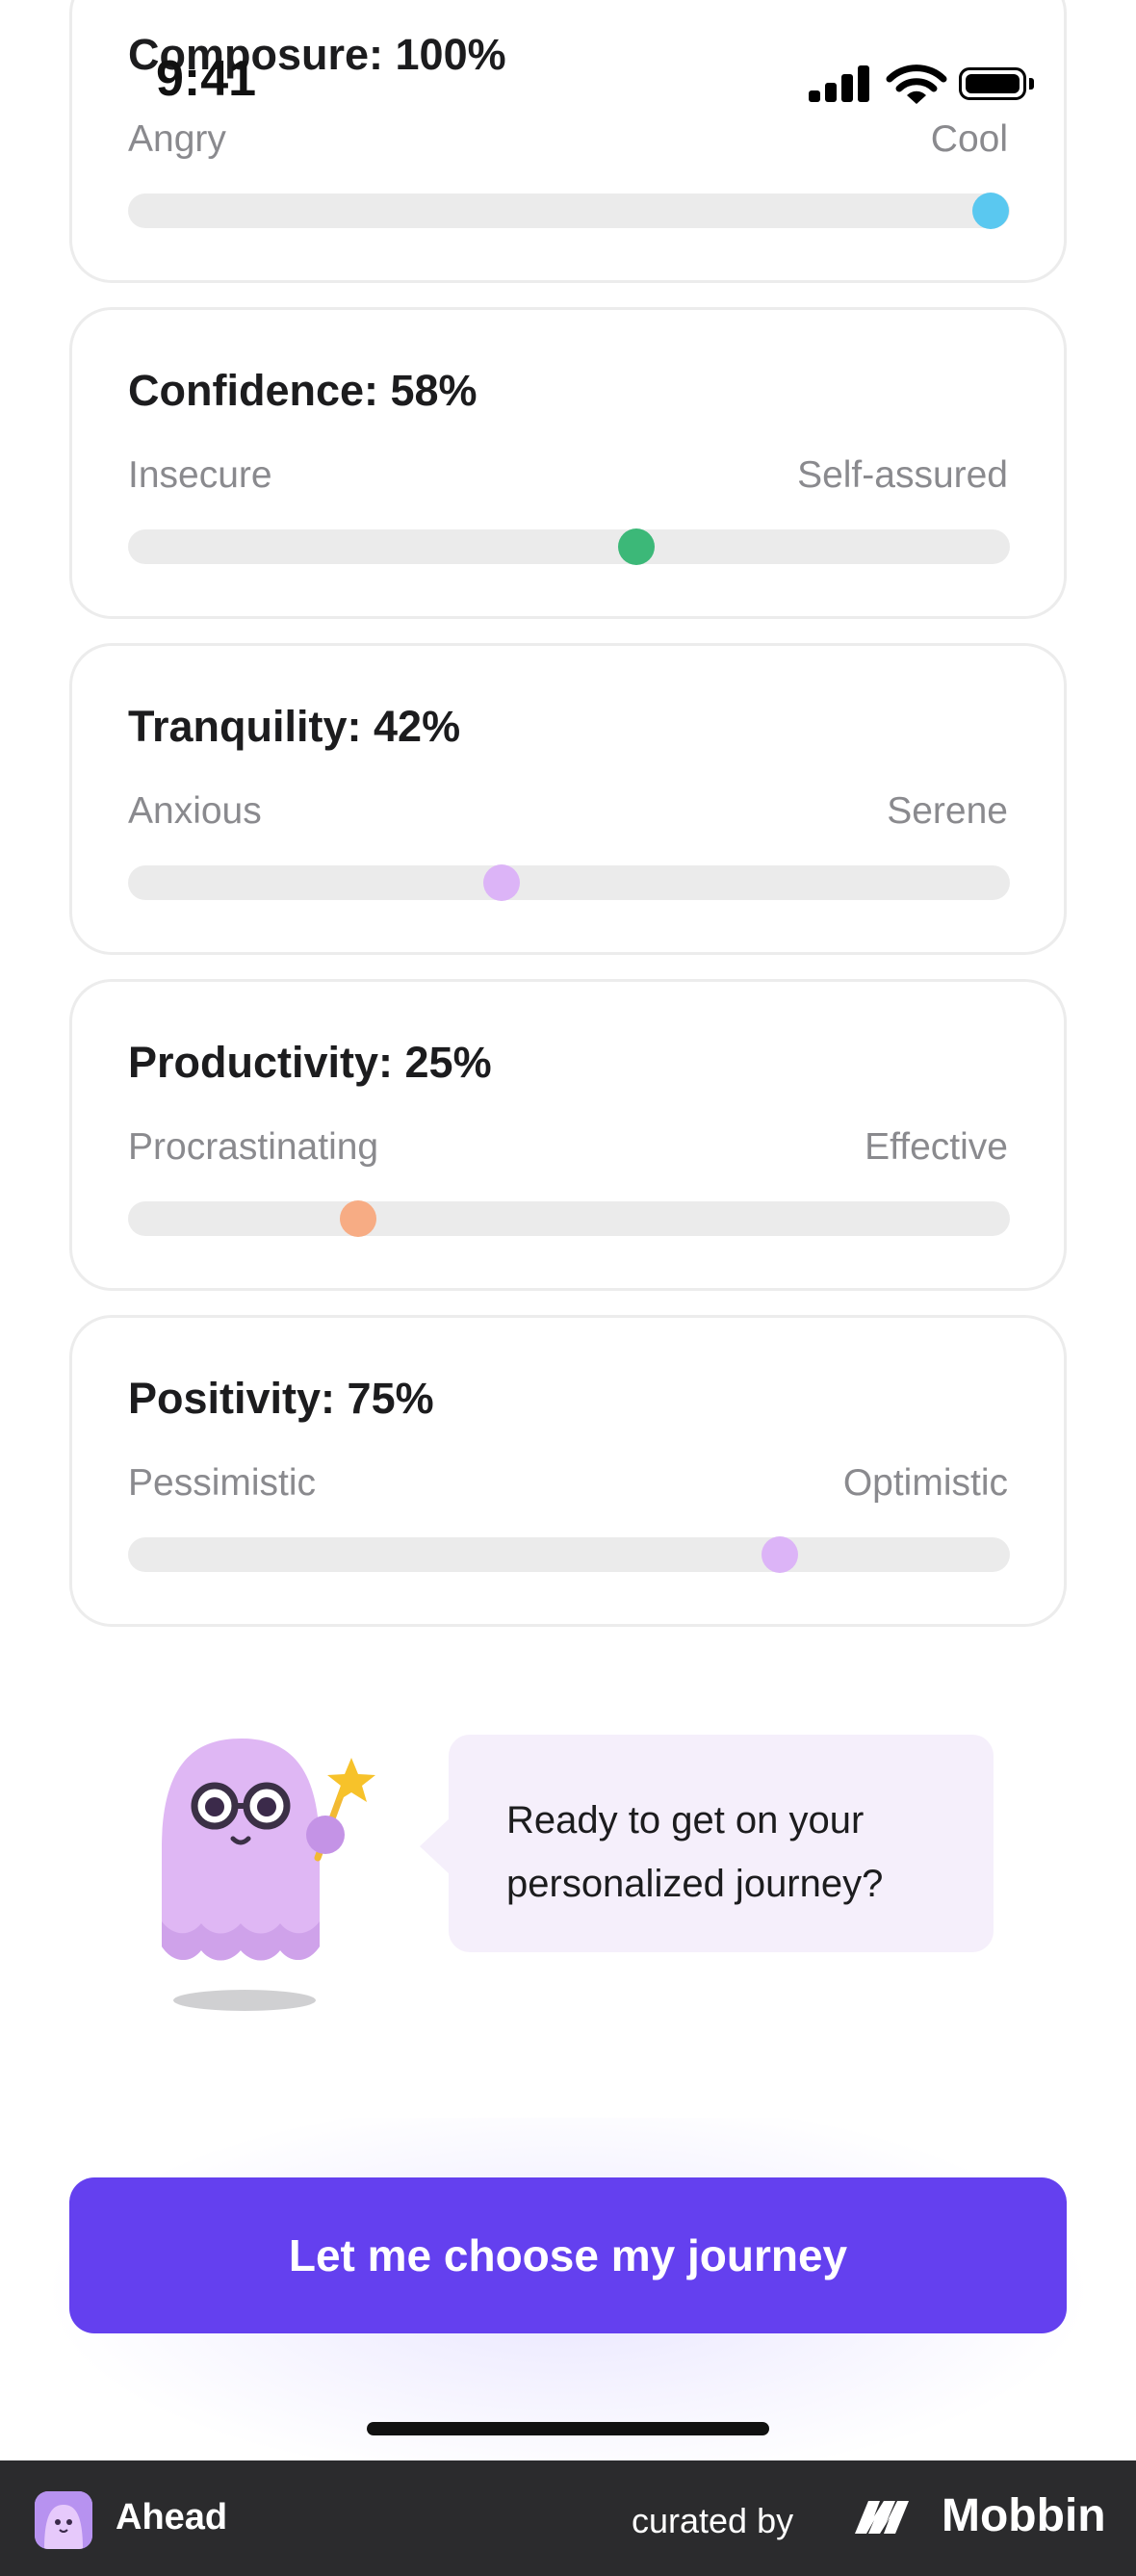  Describe the element at coordinates (281, 1399) in the screenshot. I see `trait-title: Positivity: 75%` at that location.